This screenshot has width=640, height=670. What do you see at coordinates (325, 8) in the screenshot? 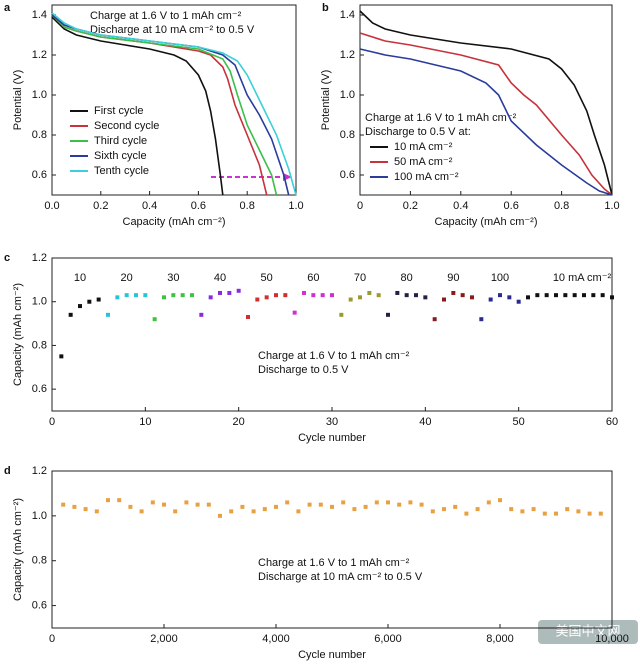
I see `panel-label: b` at bounding box center [325, 8].